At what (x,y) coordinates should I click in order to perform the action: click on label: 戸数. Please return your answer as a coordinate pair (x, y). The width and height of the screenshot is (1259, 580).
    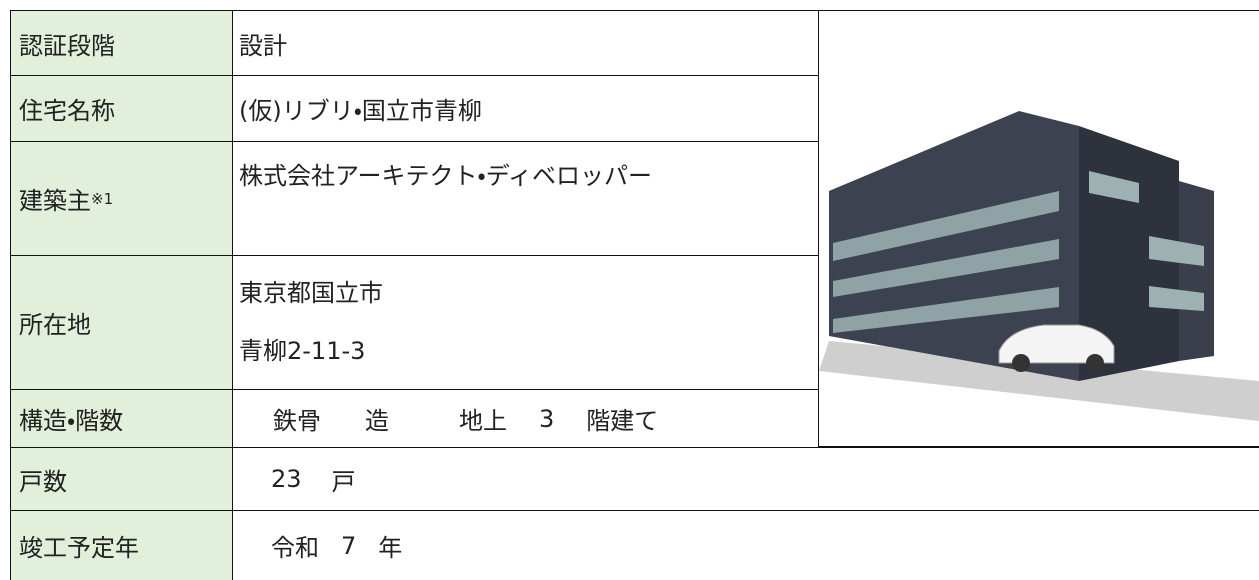
    Looking at the image, I should click on (43, 481).